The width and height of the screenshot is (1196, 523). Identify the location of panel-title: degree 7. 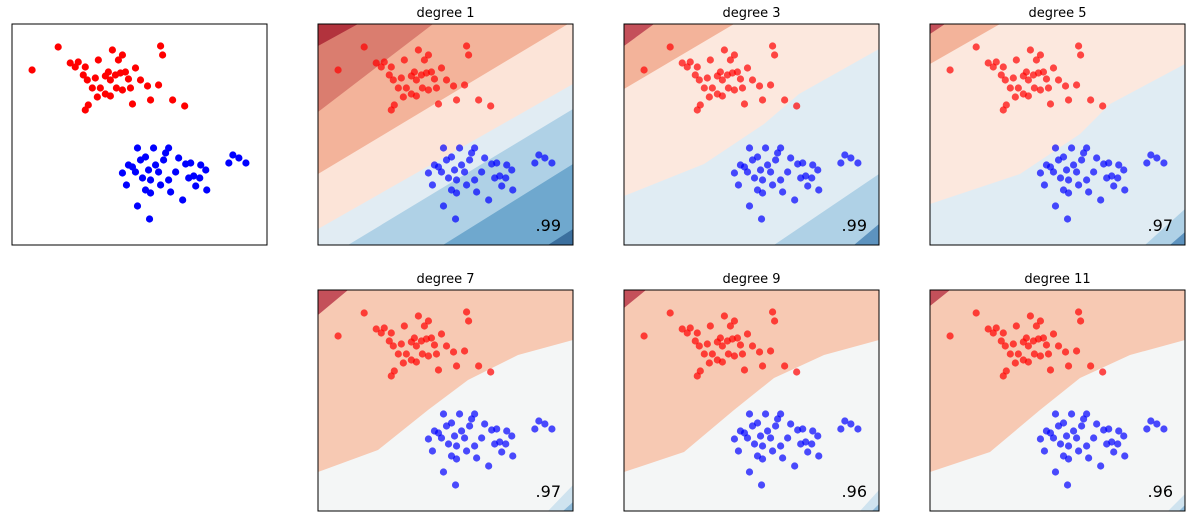
(446, 279).